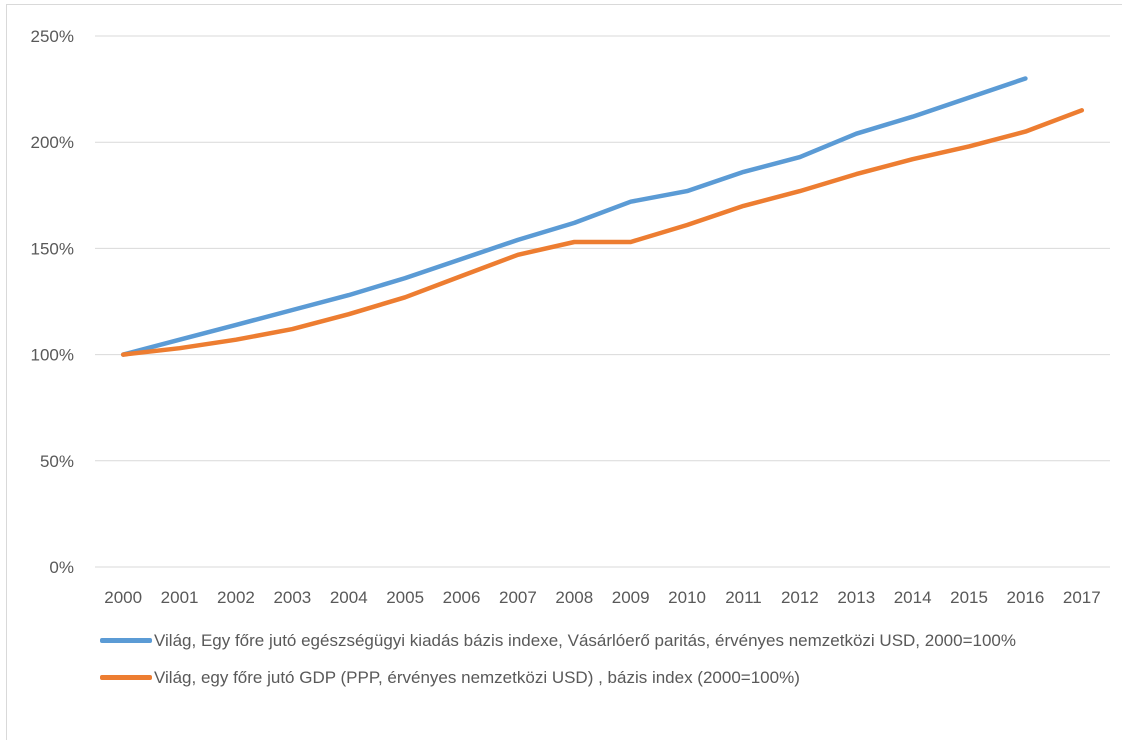  I want to click on x-tick-label: 2017, so click(1082, 597).